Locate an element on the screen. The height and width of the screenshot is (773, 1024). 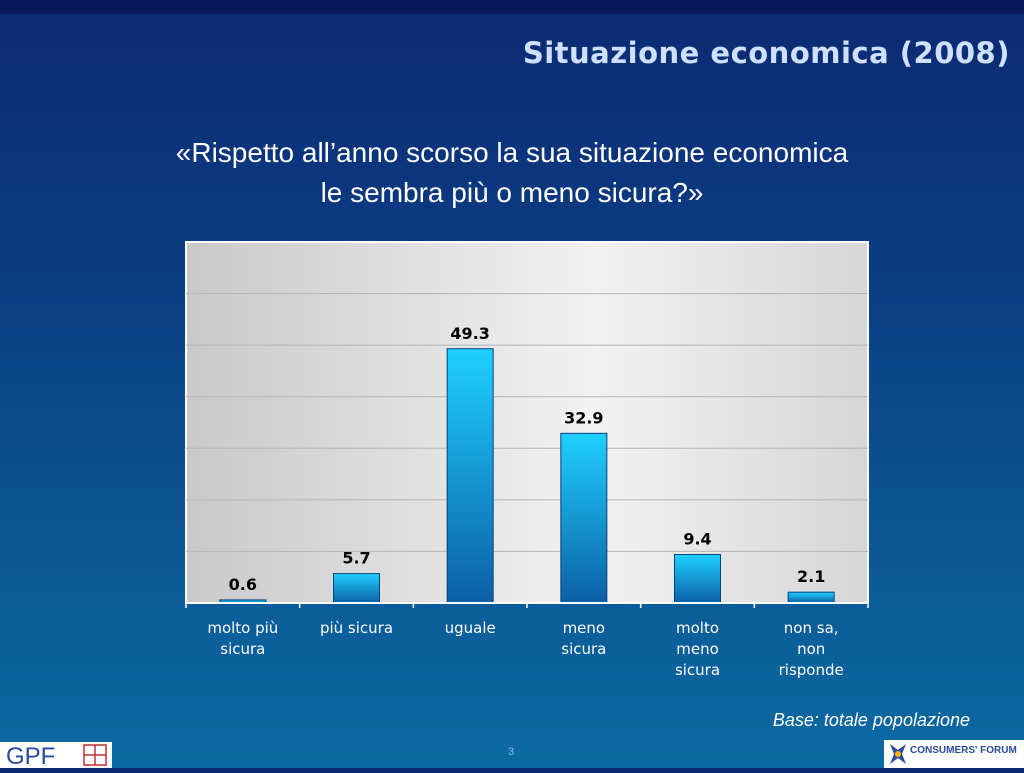
x-tick-label: molto più is located at coordinates (242, 628).